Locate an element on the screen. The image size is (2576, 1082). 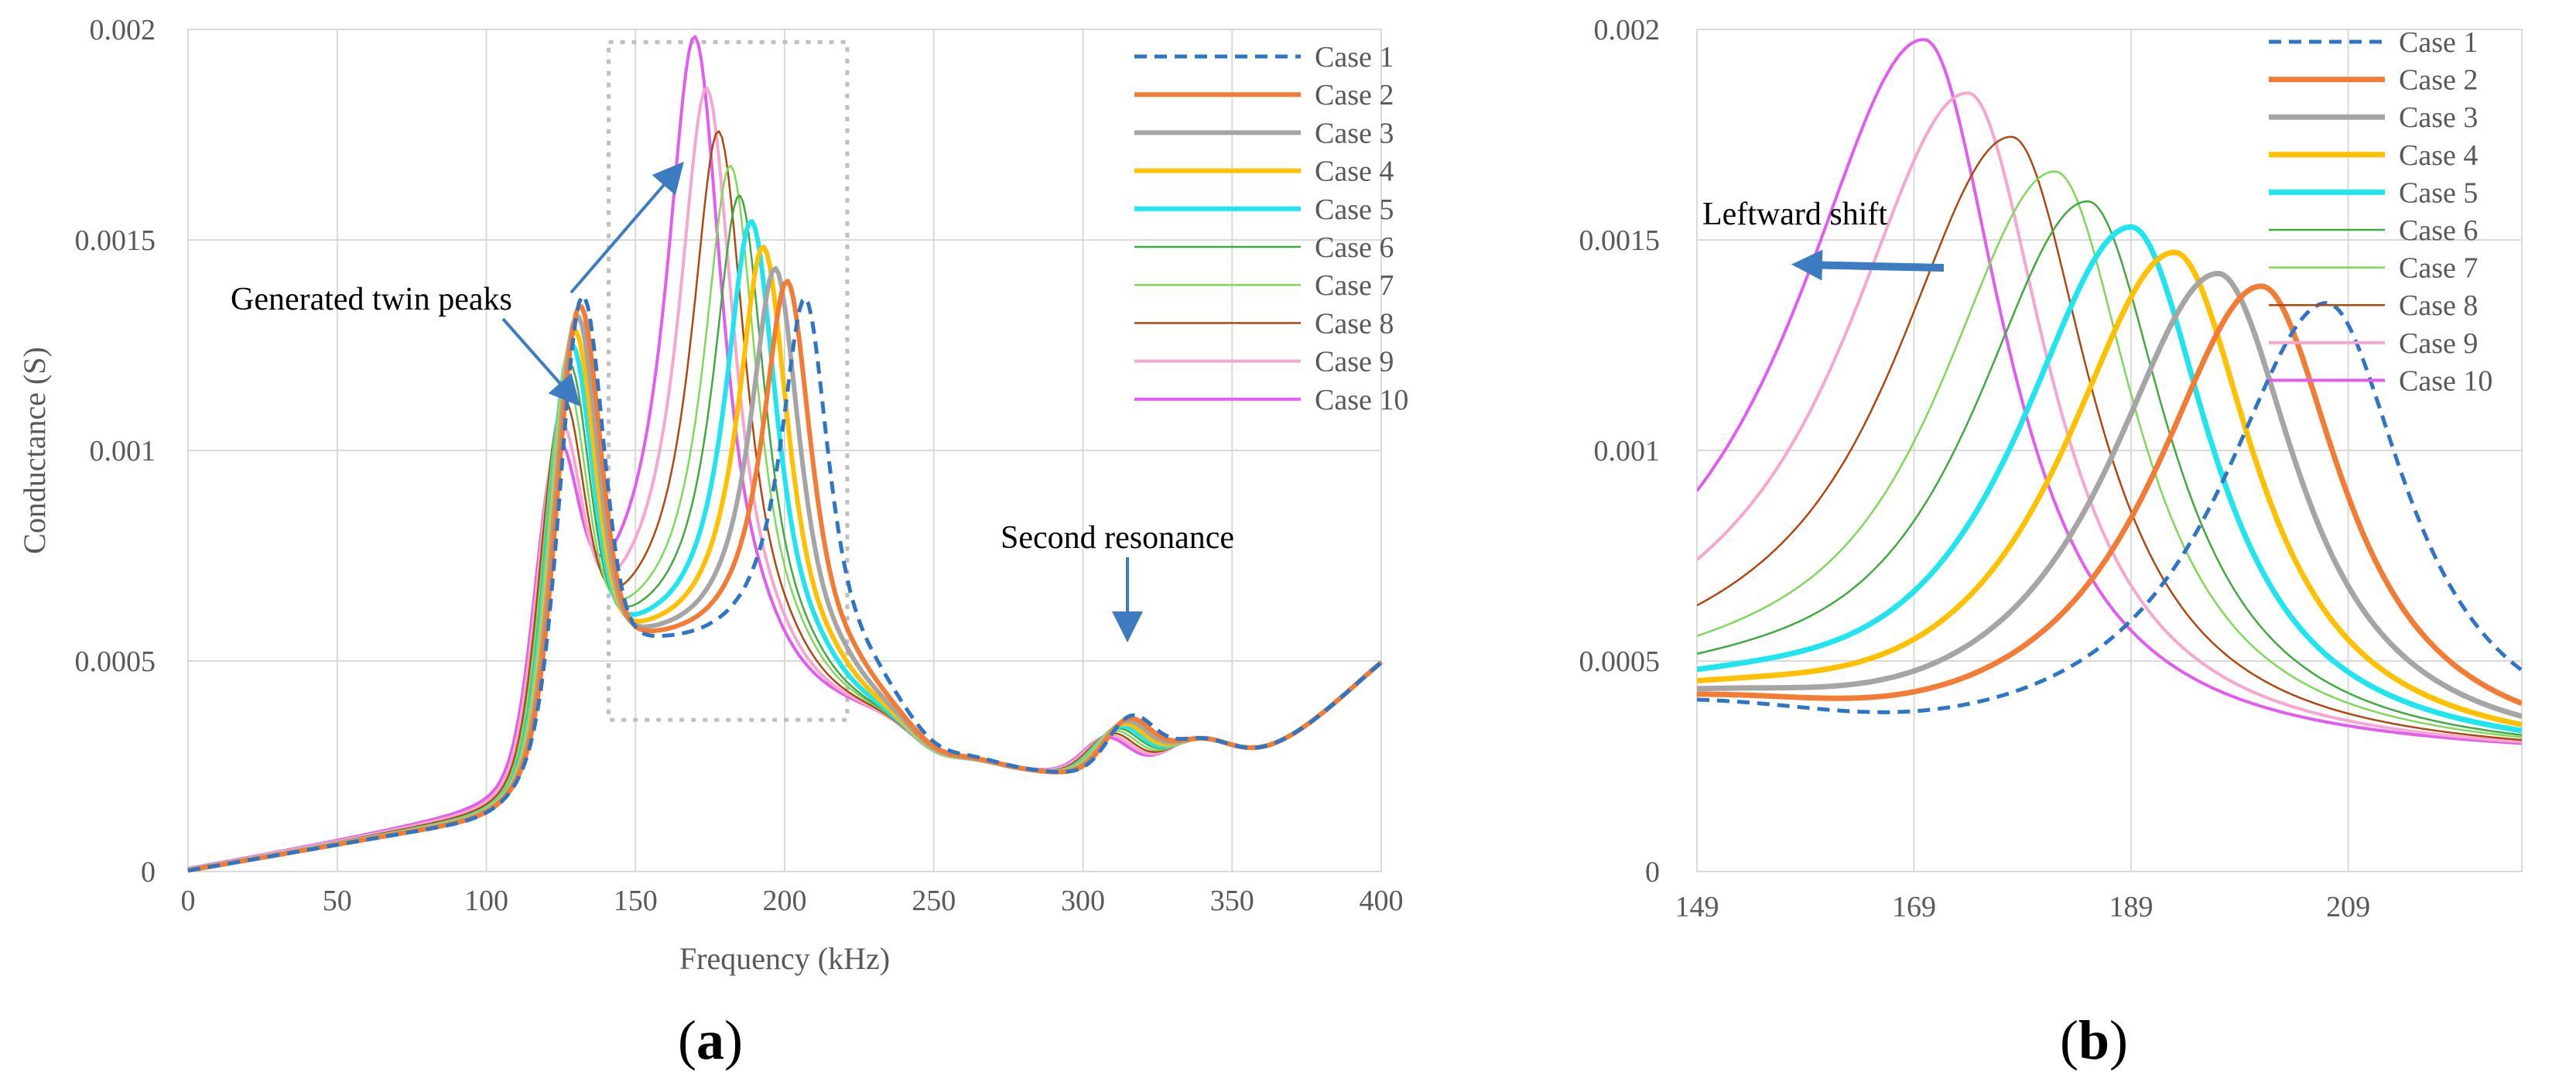
panel-b-x-tick: 149 is located at coordinates (1697, 907).